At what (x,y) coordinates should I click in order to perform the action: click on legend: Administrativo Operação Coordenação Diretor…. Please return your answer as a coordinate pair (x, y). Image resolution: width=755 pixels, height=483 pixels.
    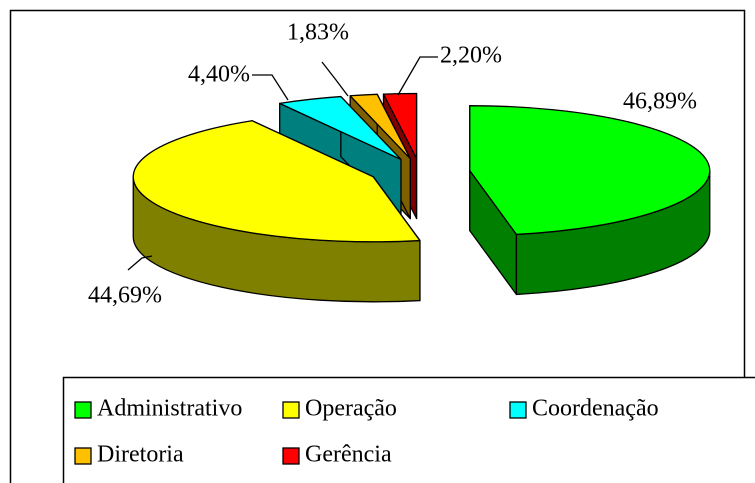
    Looking at the image, I should click on (366, 432).